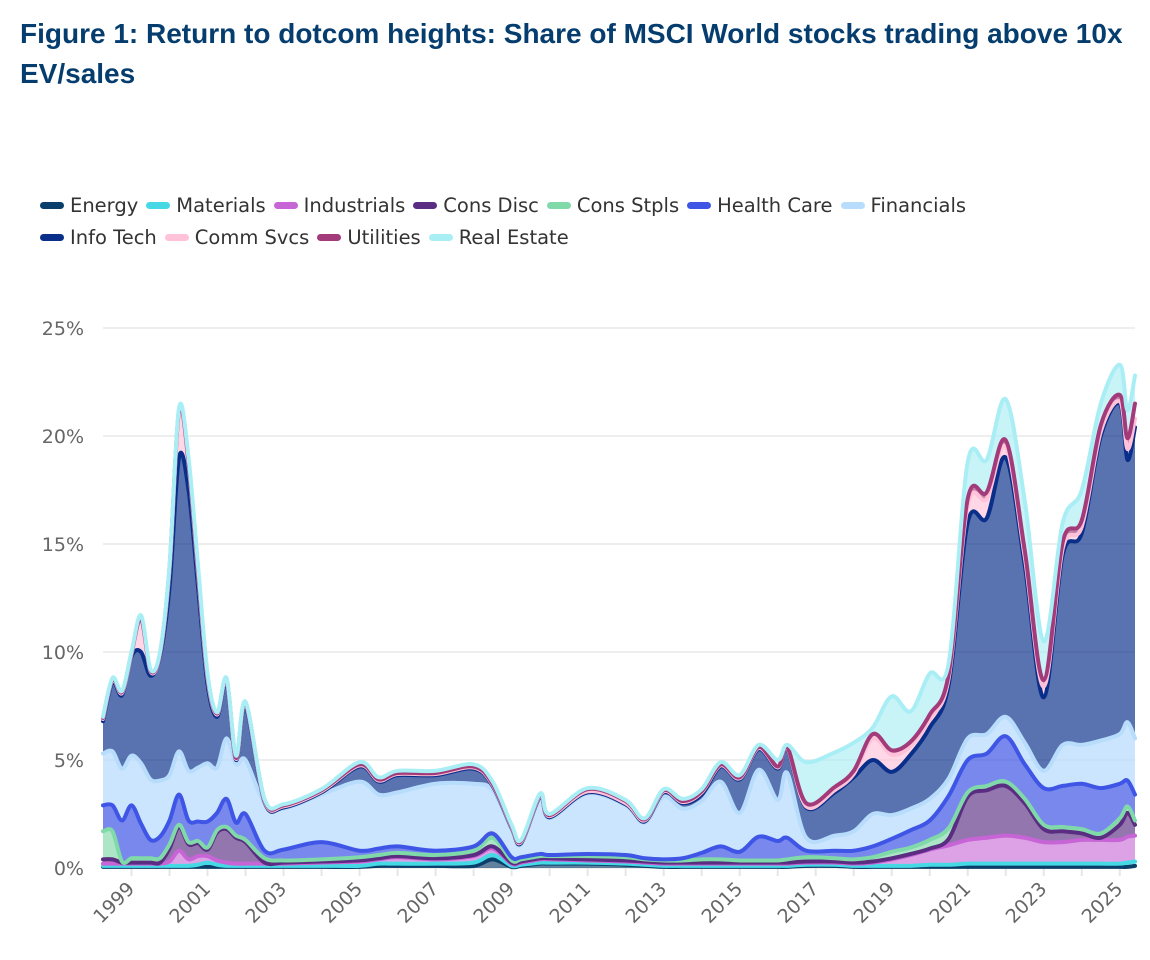  What do you see at coordinates (69, 761) in the screenshot?
I see `y-tick-label: 5%` at bounding box center [69, 761].